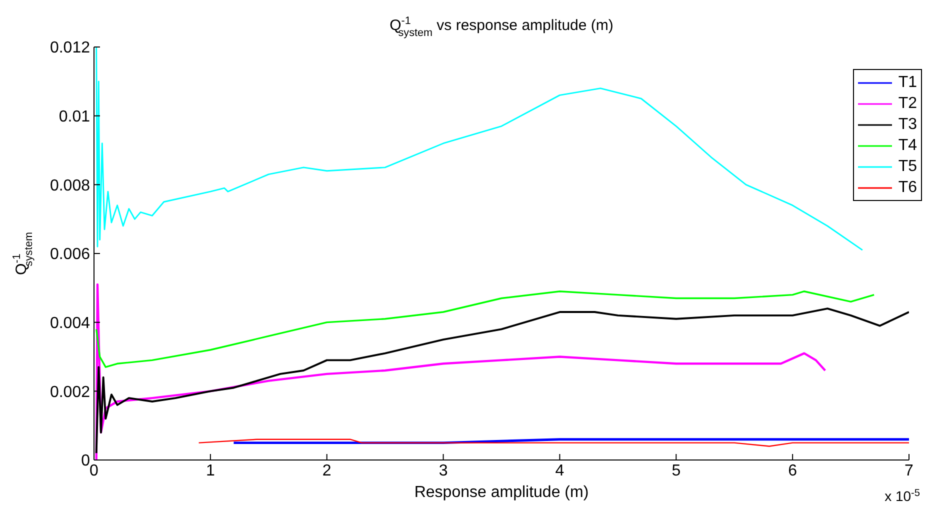  What do you see at coordinates (907, 146) in the screenshot?
I see `legend-label: T4` at bounding box center [907, 146].